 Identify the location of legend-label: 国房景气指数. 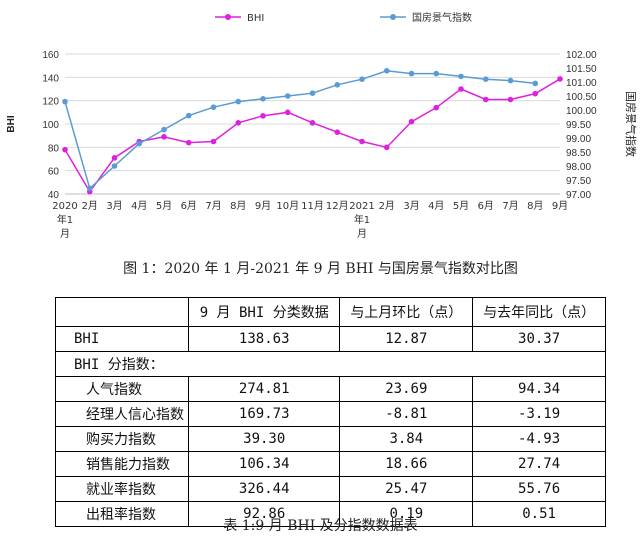
(442, 17).